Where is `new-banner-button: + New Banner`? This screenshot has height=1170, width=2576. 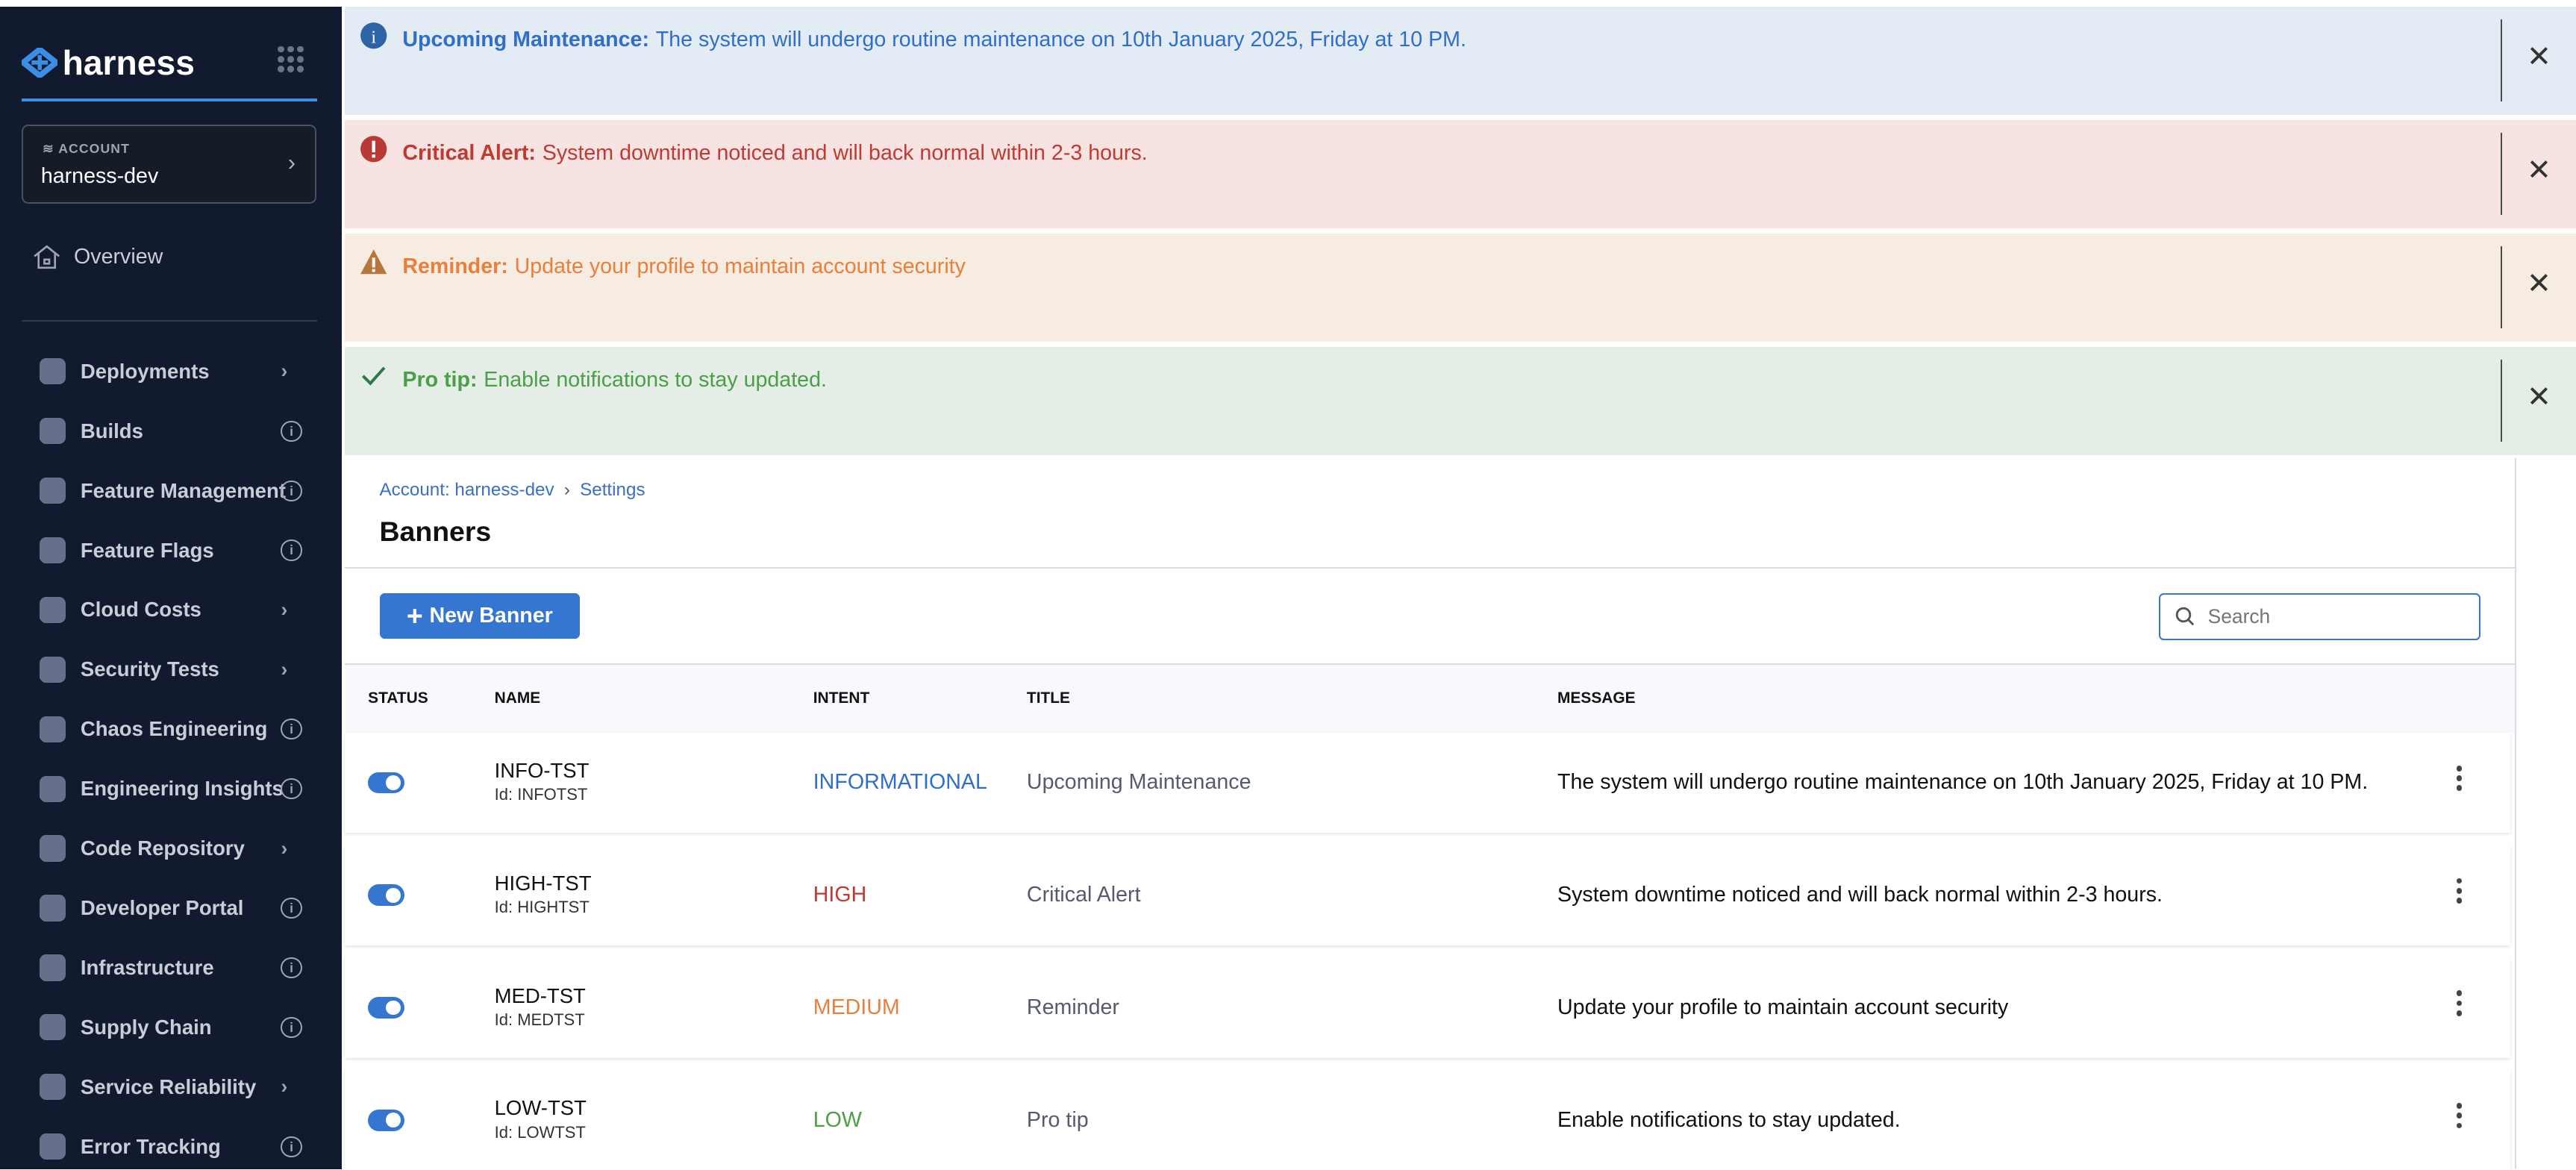
new-banner-button: + New Banner is located at coordinates (480, 615).